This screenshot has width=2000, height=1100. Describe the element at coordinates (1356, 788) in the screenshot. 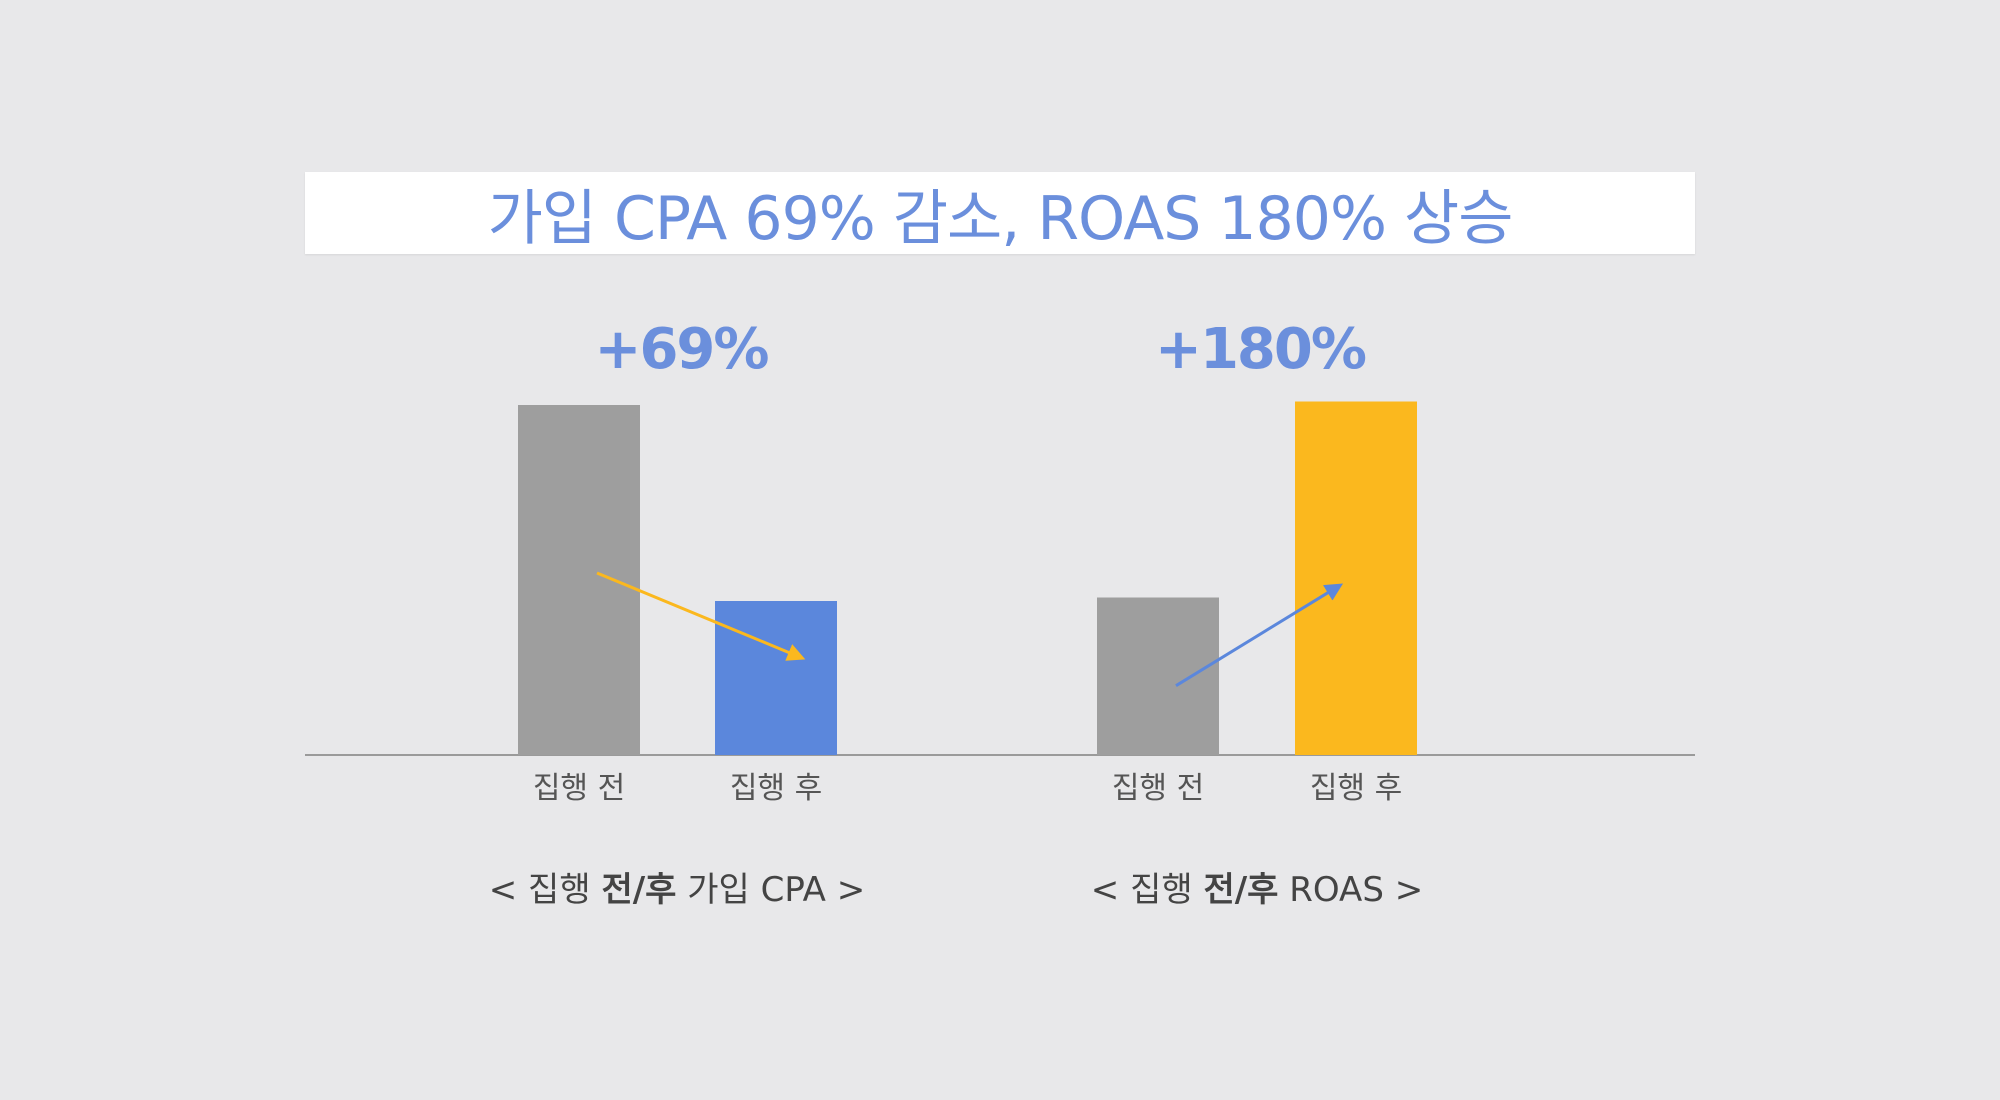

I see `roas-tick-label: 집행 후` at that location.